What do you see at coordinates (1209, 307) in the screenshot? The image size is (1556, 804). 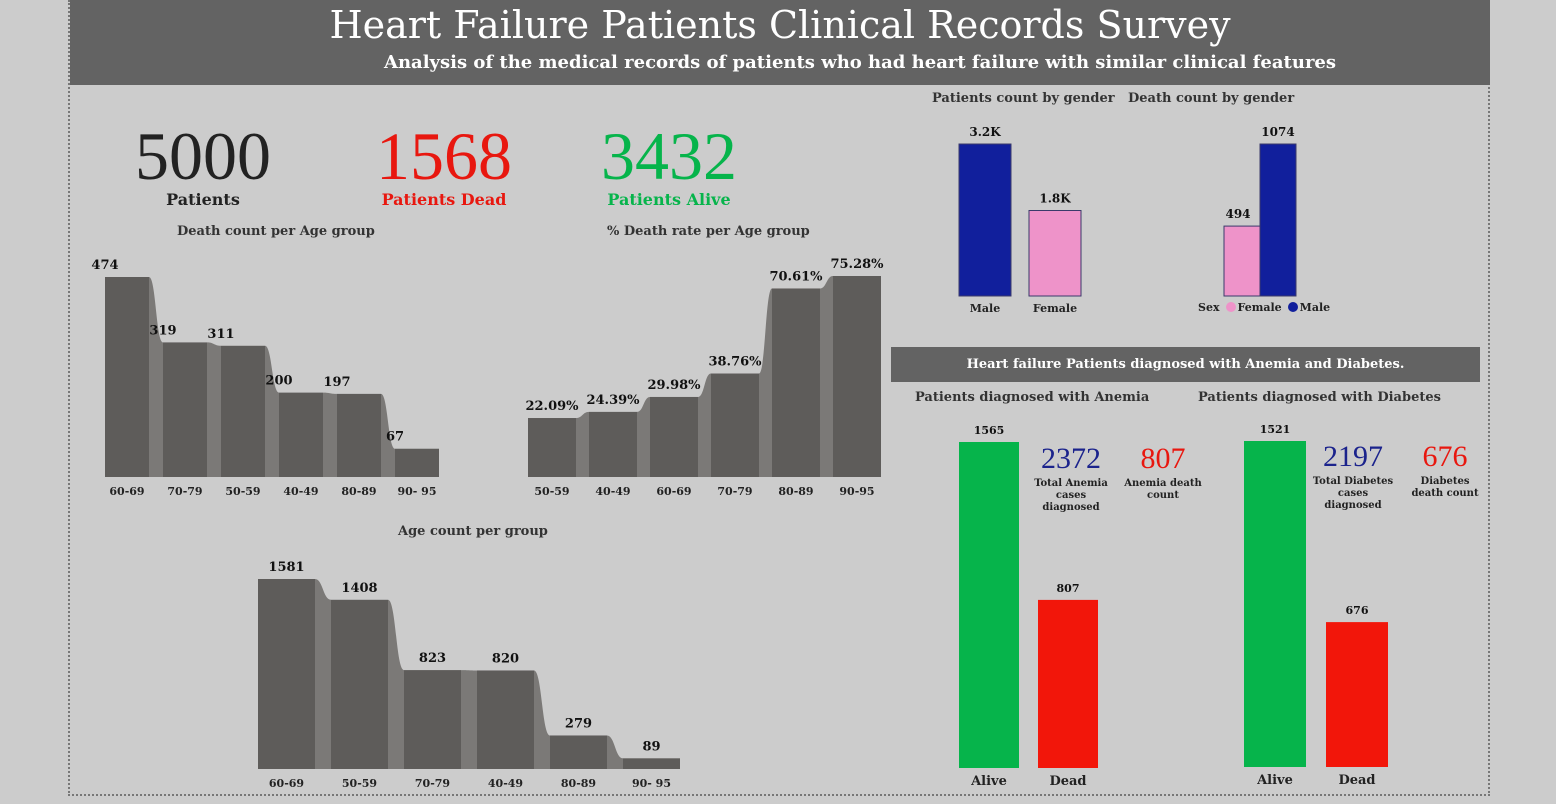 I see `legend-title: Sex` at bounding box center [1209, 307].